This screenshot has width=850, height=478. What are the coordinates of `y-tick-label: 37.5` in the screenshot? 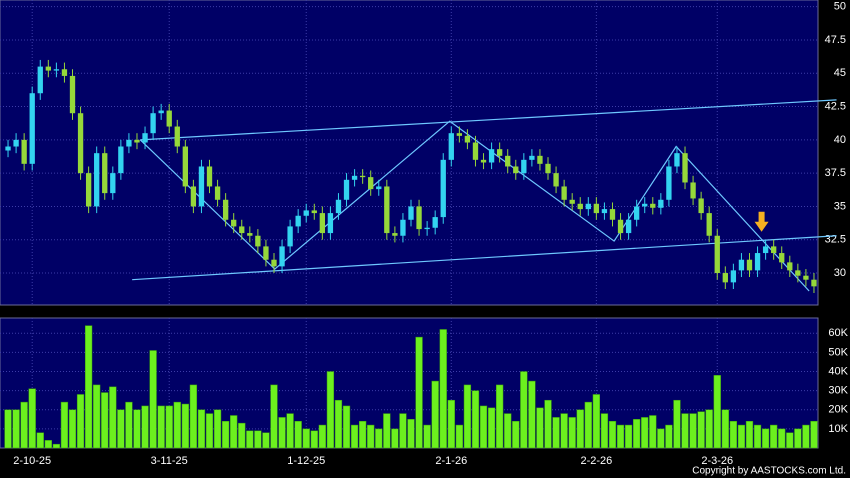 It's located at (835, 173).